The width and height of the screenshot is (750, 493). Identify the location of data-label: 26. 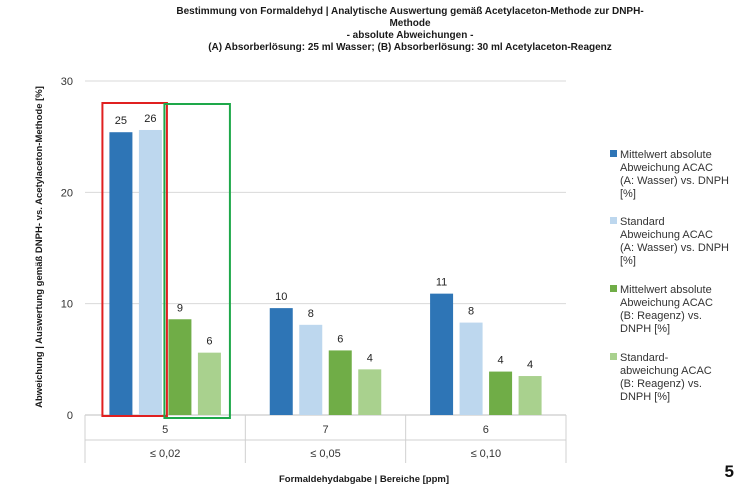
(150, 119).